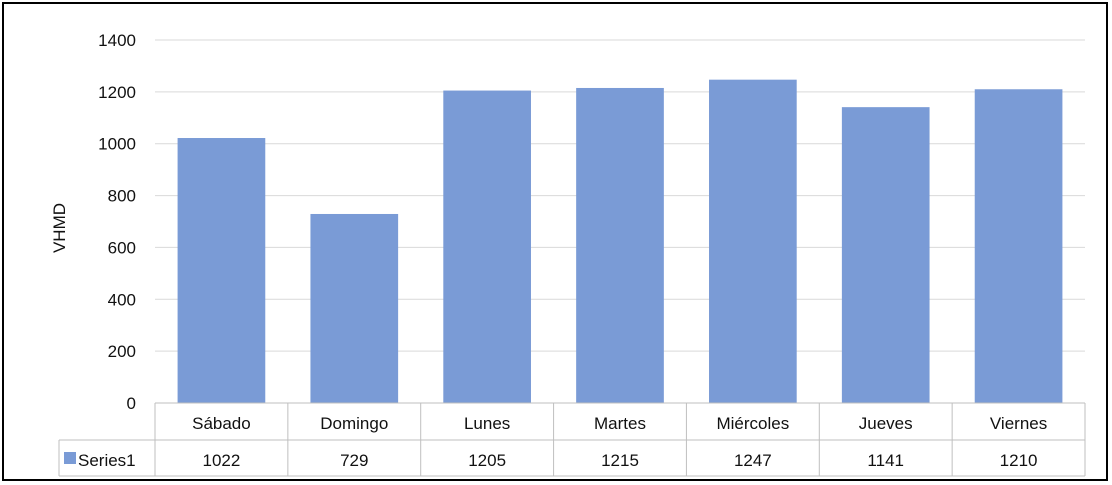 The height and width of the screenshot is (485, 1112). I want to click on category-label: Sábado, so click(221, 423).